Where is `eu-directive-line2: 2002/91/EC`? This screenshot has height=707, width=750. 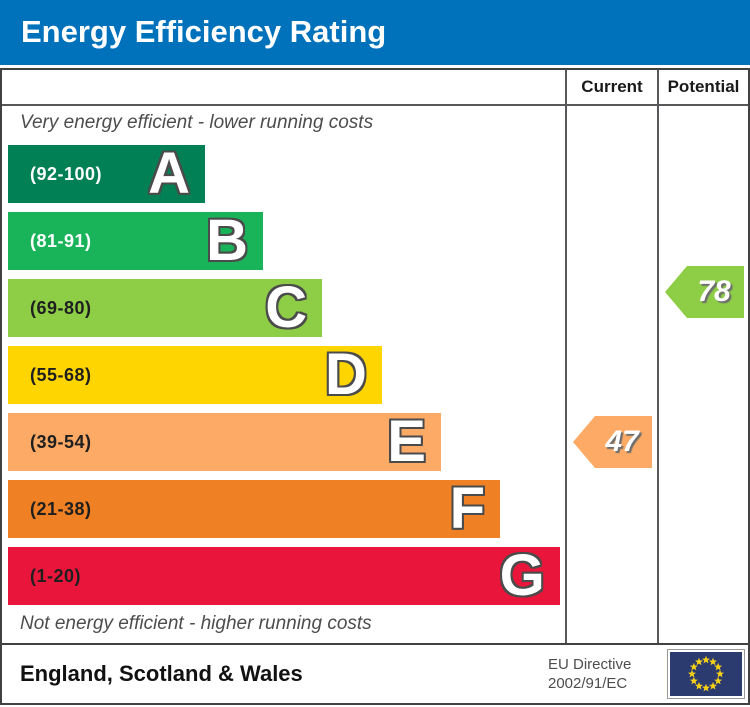
eu-directive-line2: 2002/91/EC is located at coordinates (588, 683).